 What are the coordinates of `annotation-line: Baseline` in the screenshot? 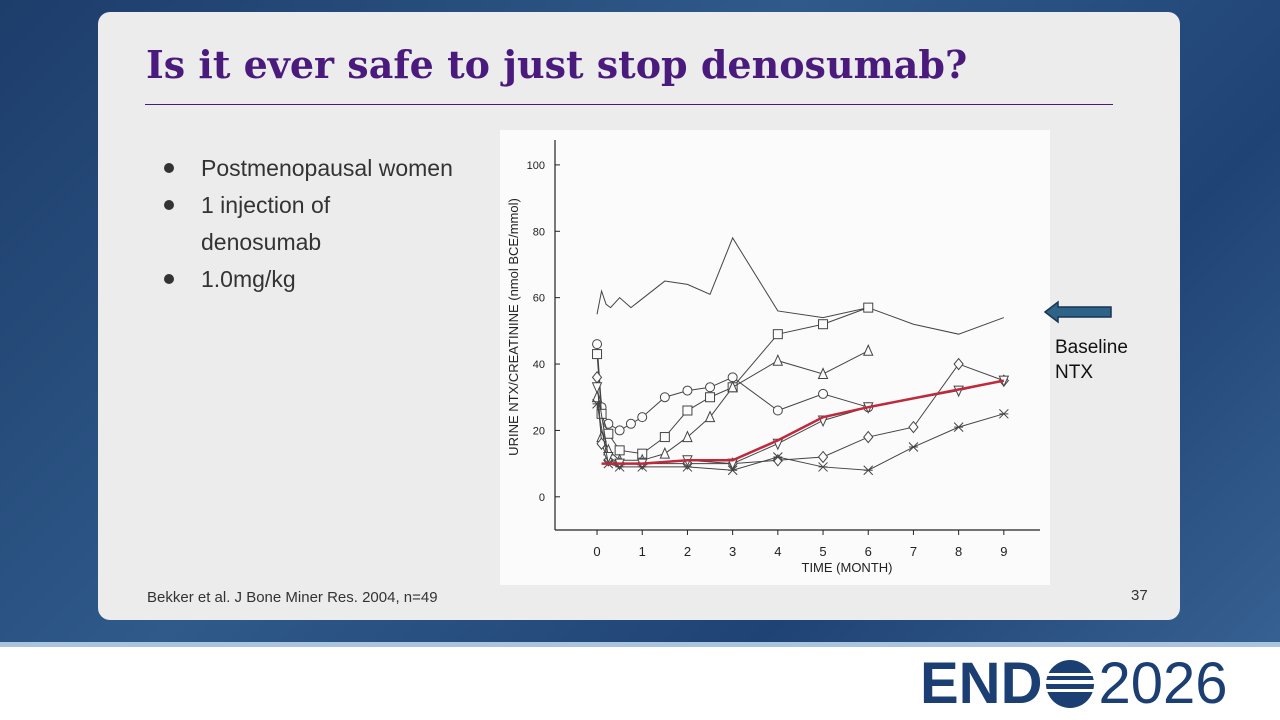 It's located at (1091, 347).